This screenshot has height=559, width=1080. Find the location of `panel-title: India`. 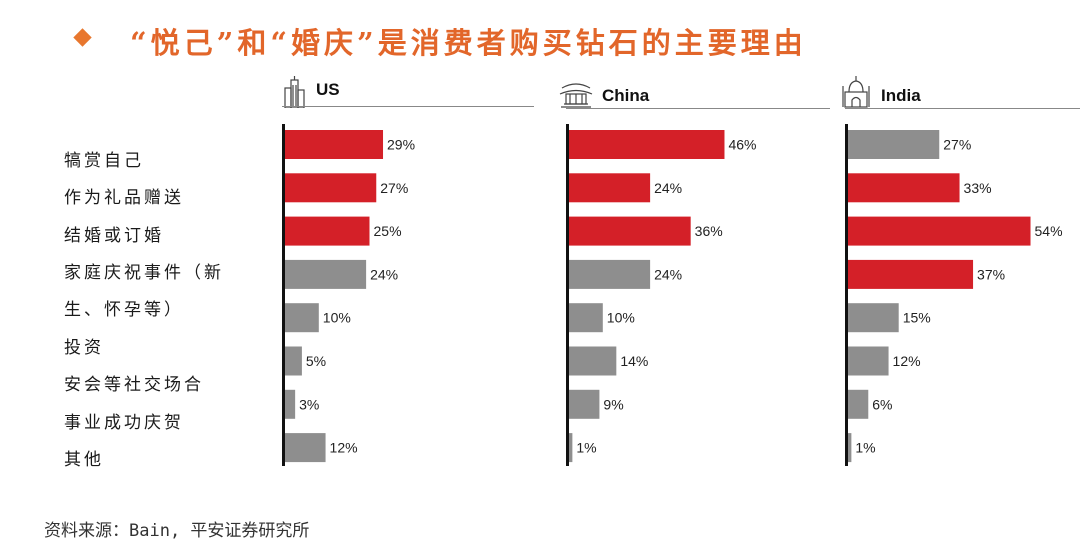

panel-title: India is located at coordinates (901, 95).